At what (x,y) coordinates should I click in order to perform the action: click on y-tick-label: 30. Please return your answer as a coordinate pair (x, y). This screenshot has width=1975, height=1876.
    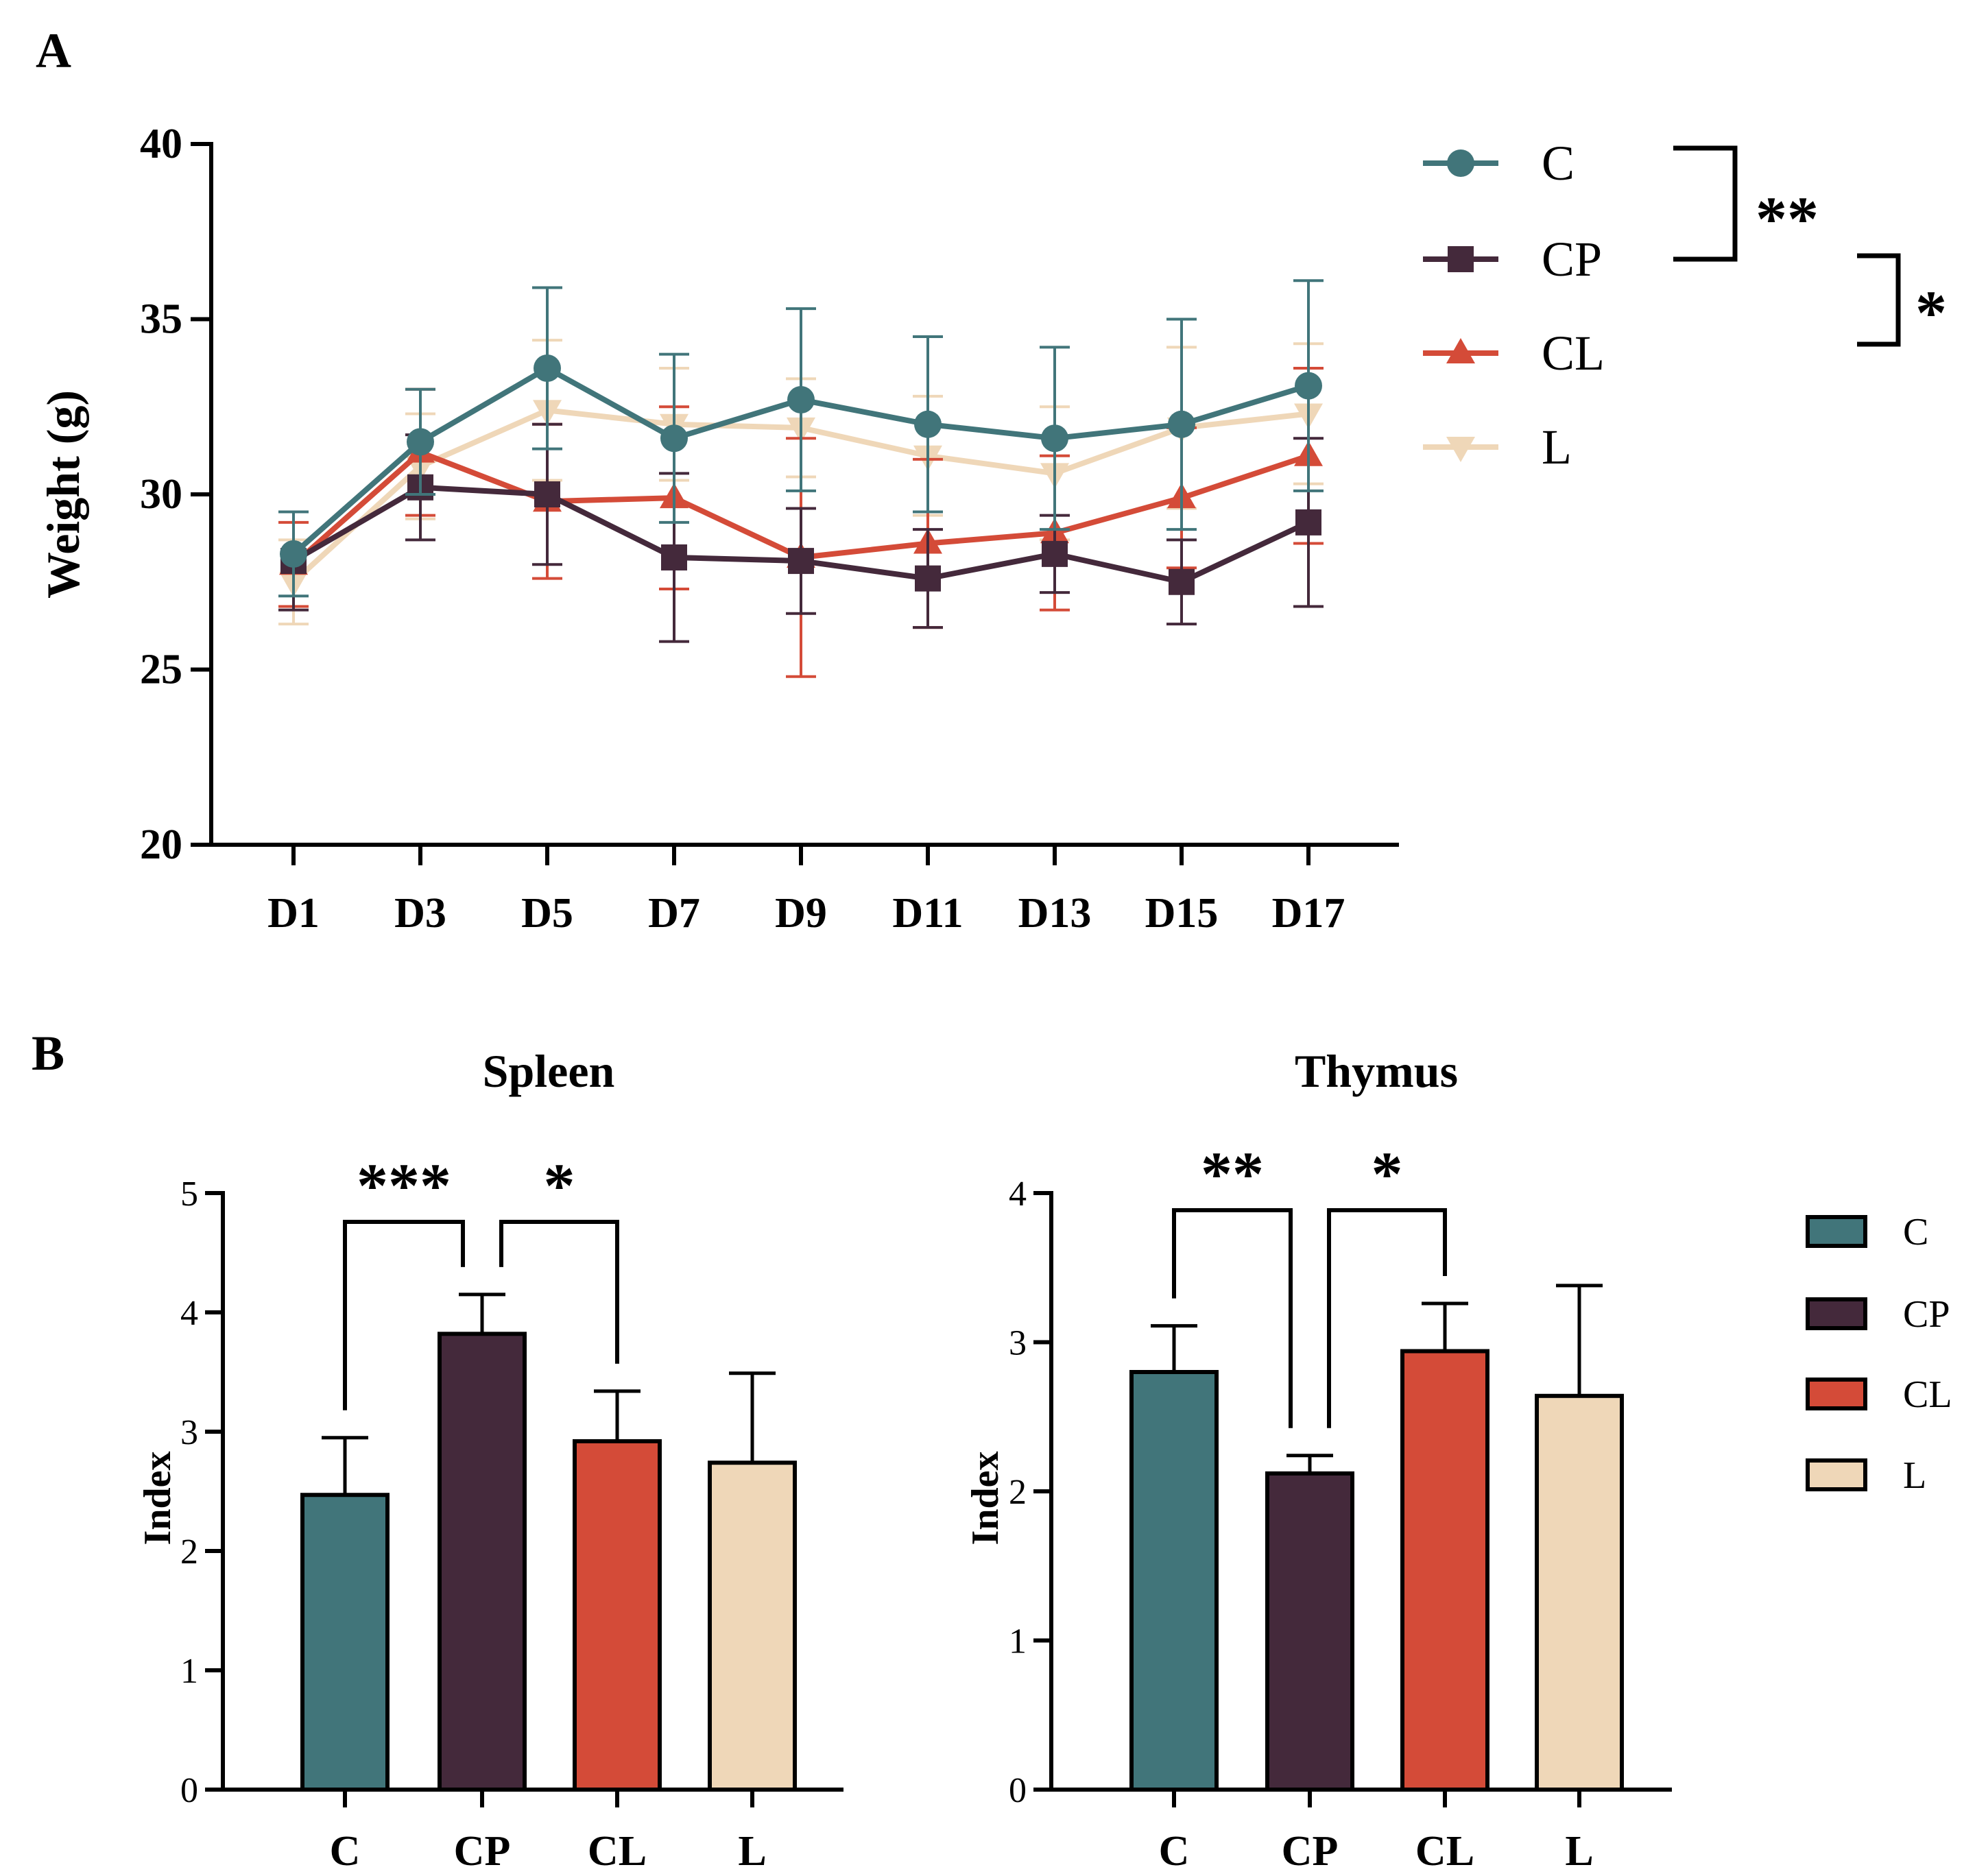
    Looking at the image, I should click on (161, 494).